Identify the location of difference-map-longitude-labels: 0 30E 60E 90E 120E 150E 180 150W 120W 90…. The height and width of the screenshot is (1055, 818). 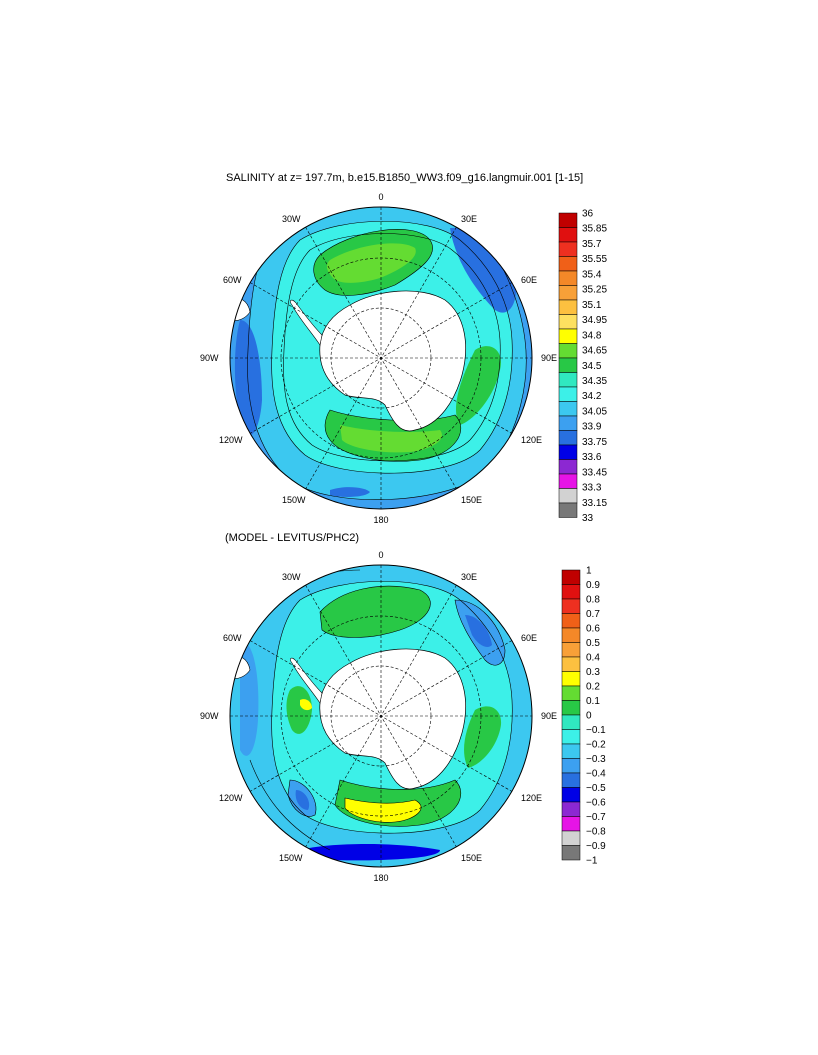
(378, 716).